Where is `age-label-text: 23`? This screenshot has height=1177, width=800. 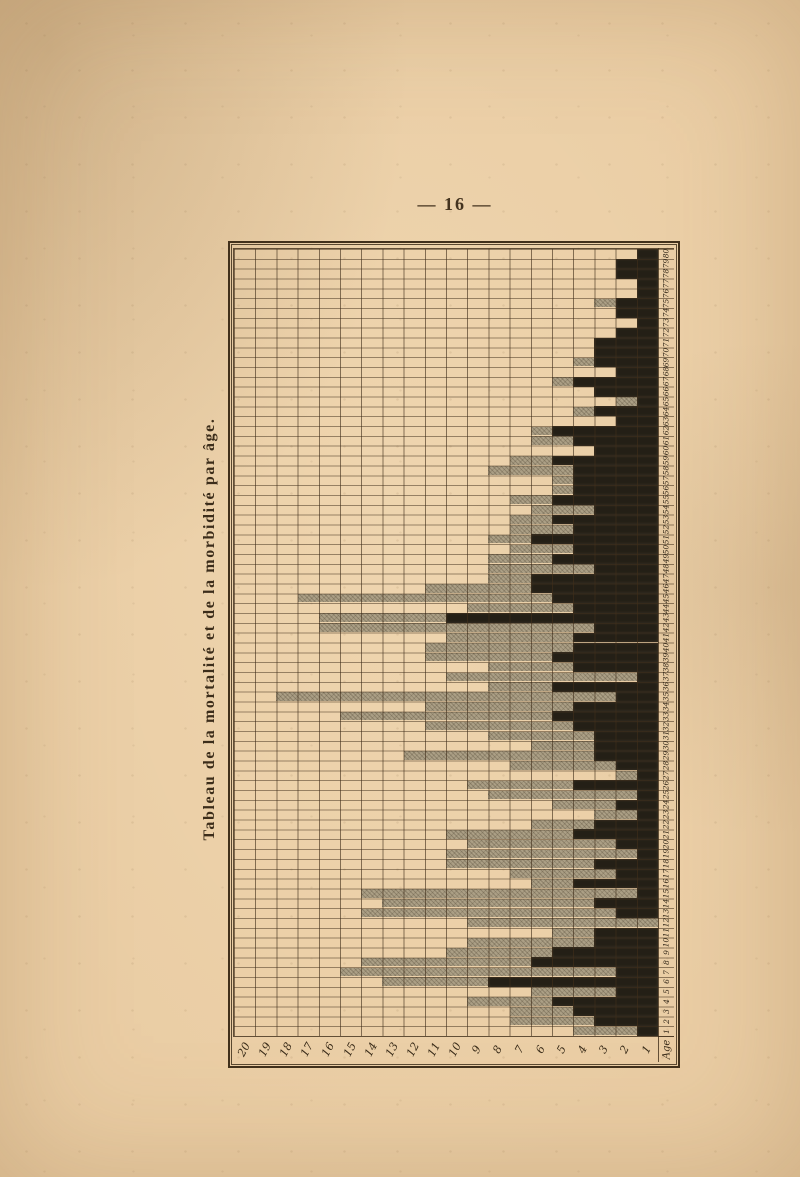
age-label-text: 23 is located at coordinates (666, 814).